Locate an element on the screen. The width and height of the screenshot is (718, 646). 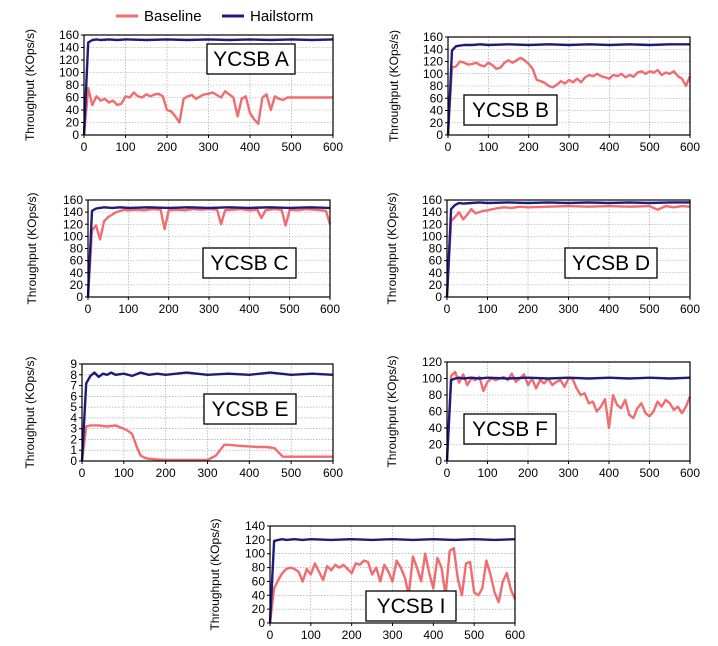
chart-title: YCSB B is located at coordinates (510, 110).